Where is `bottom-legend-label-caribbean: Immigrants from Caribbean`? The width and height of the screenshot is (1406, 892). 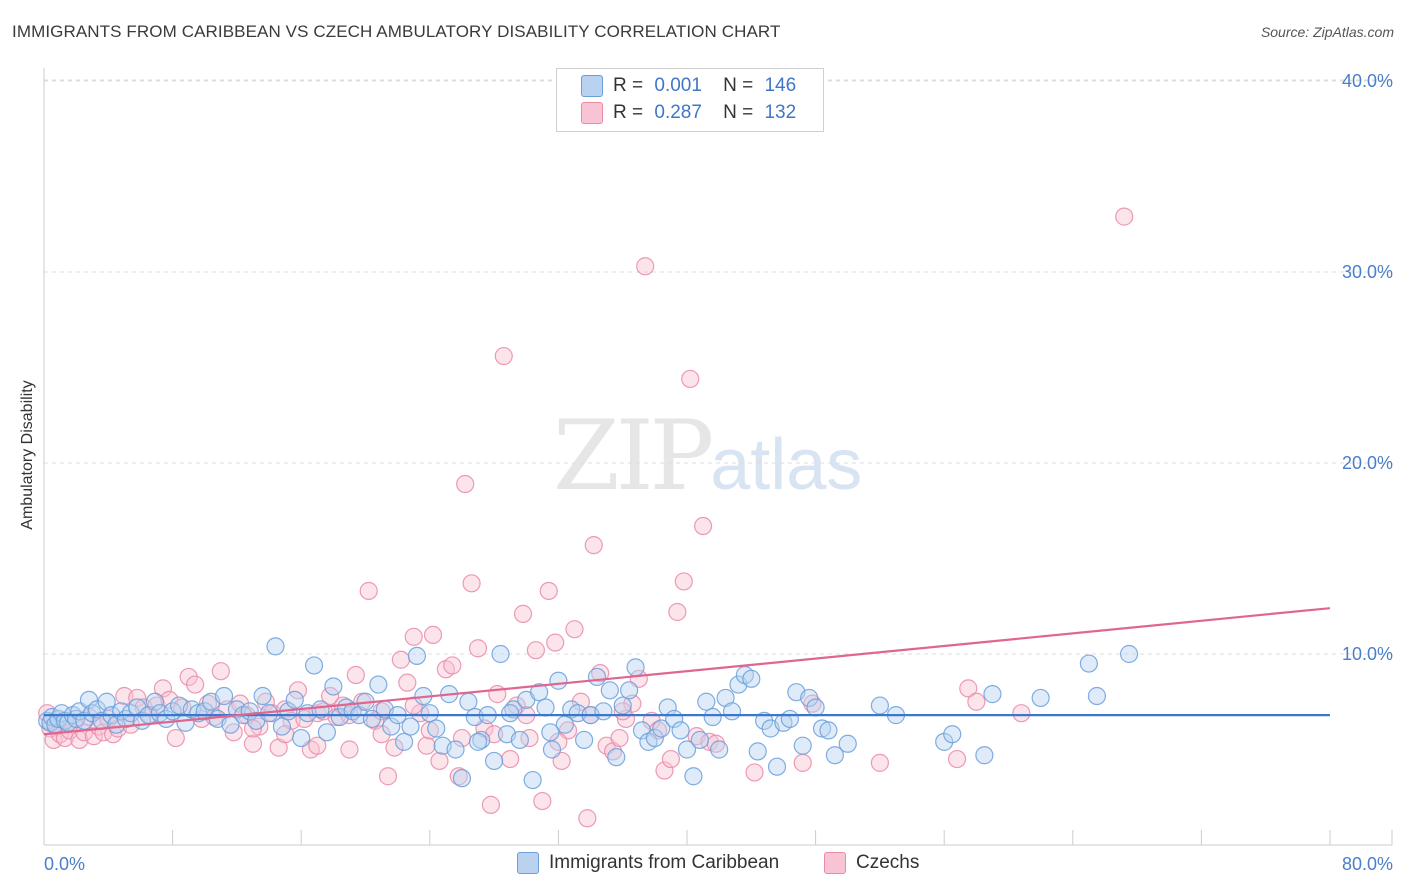
bottom-legend-label-caribbean: Immigrants from Caribbean is located at coordinates (664, 863).